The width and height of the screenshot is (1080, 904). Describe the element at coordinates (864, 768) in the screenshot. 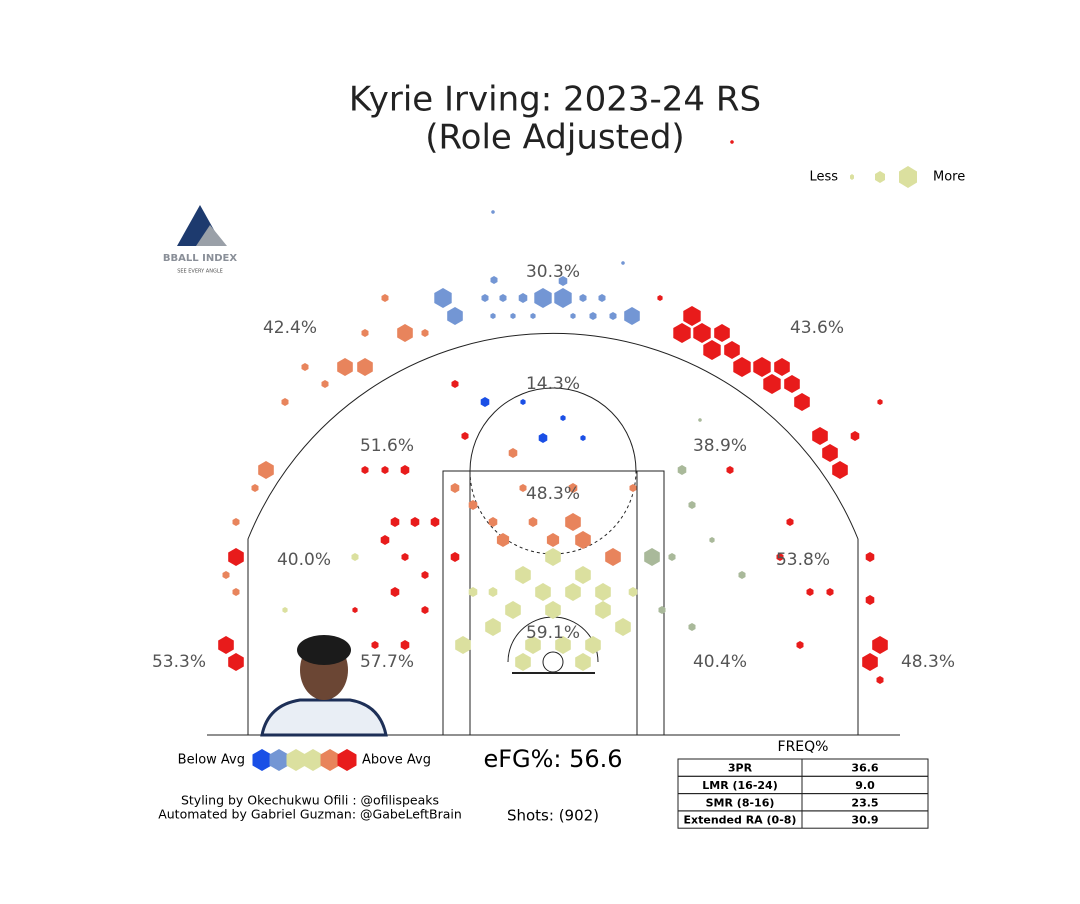

I see `table-cell: 36.6` at that location.